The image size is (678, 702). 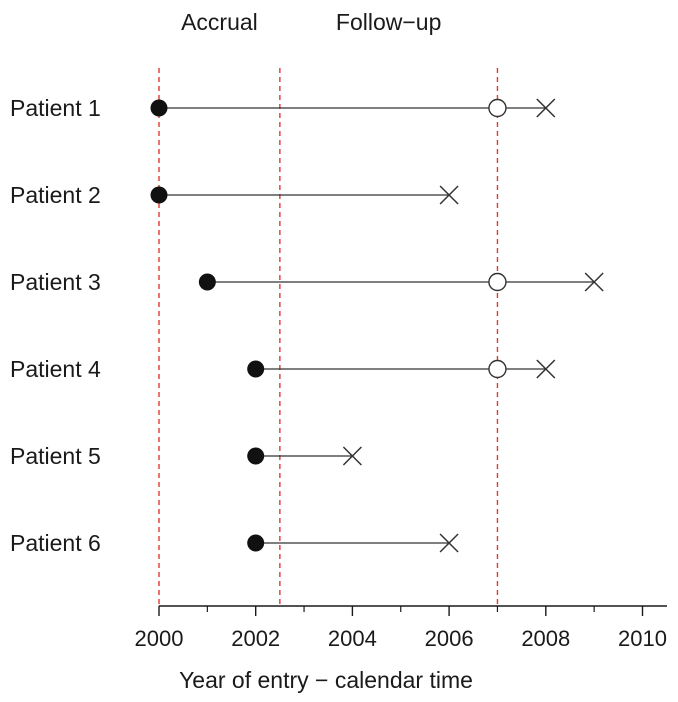 I want to click on patient-label: Patient 3, so click(x=55, y=282).